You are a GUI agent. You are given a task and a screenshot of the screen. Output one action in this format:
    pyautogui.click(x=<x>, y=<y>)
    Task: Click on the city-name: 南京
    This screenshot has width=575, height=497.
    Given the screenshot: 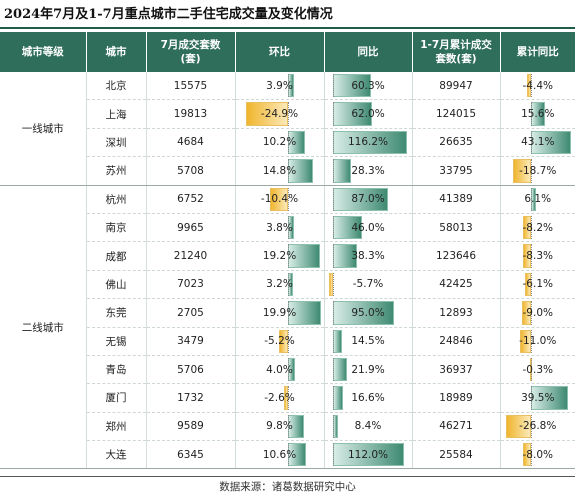 What is the action you would take?
    pyautogui.click(x=116, y=228)
    